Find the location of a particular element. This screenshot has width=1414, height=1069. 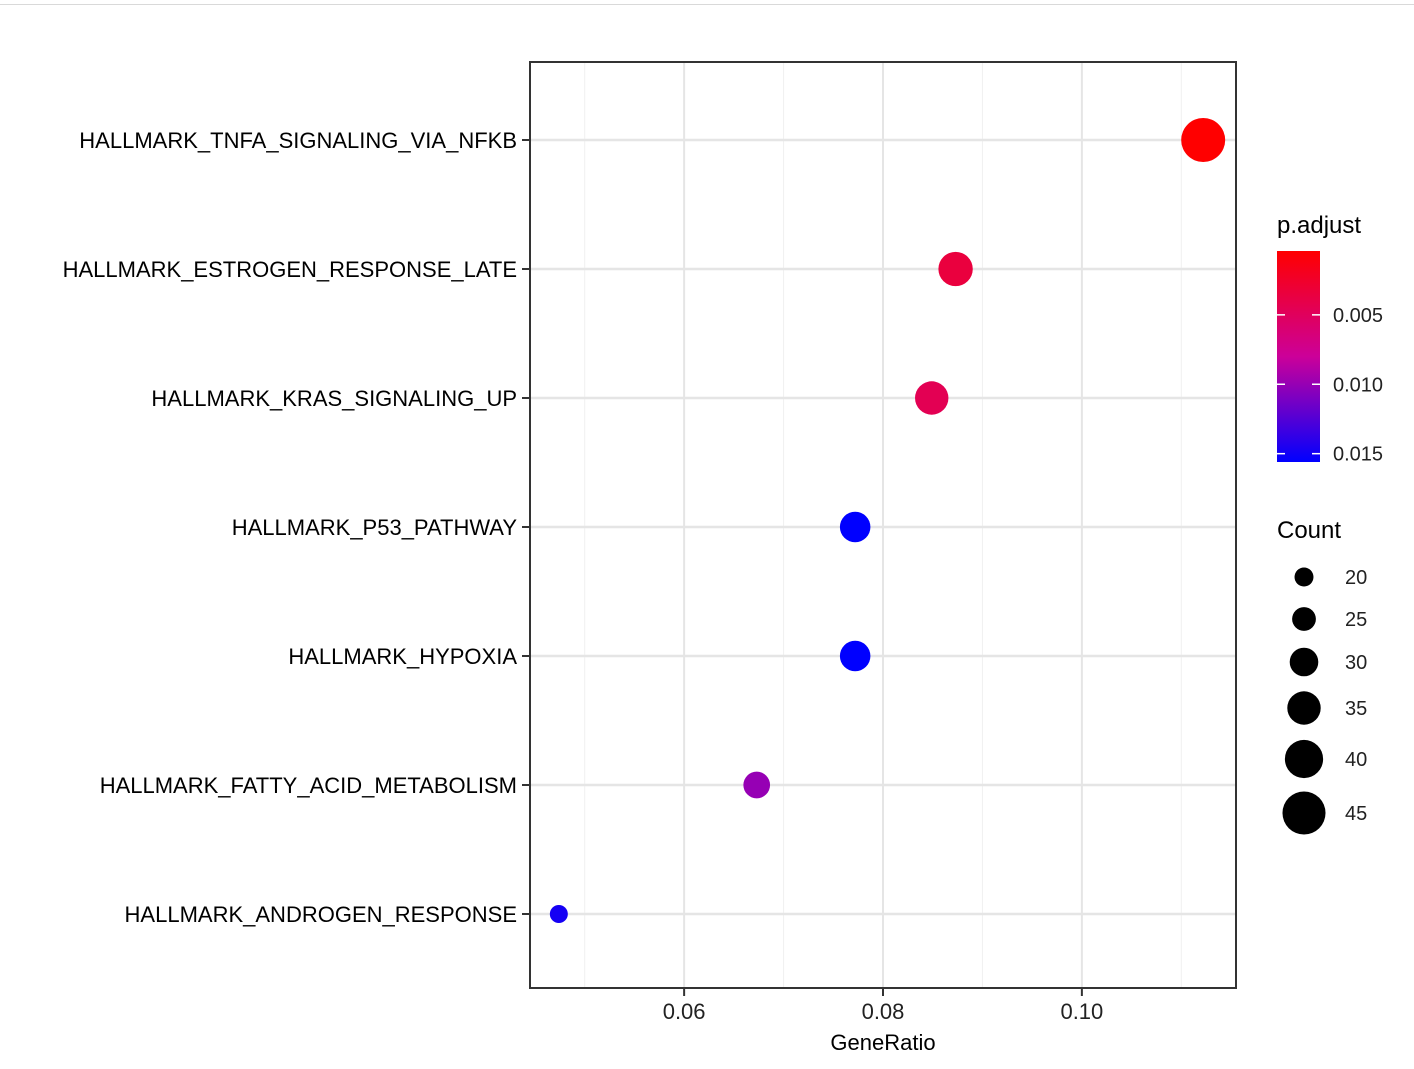

y-tick-label: HALLMARK_HYPOXIA is located at coordinates (402, 656).